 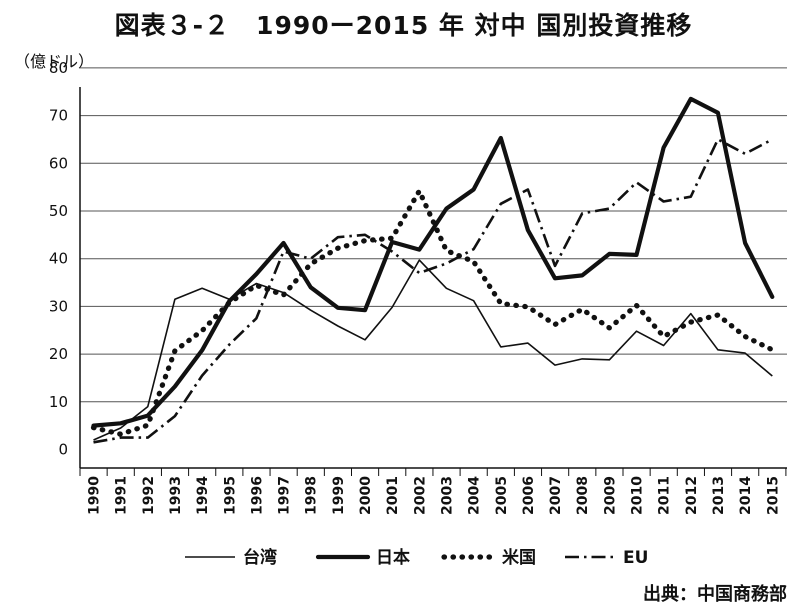 I want to click on x-tick-label: 1993, so click(x=176, y=495).